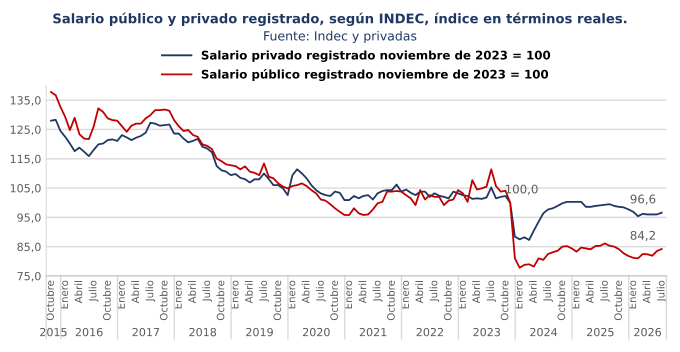 This screenshot has height=352, width=680. Describe the element at coordinates (339, 19) in the screenshot. I see `chart-title: Salario público y privado registrado, según INDEC, índice en términos reales.` at that location.